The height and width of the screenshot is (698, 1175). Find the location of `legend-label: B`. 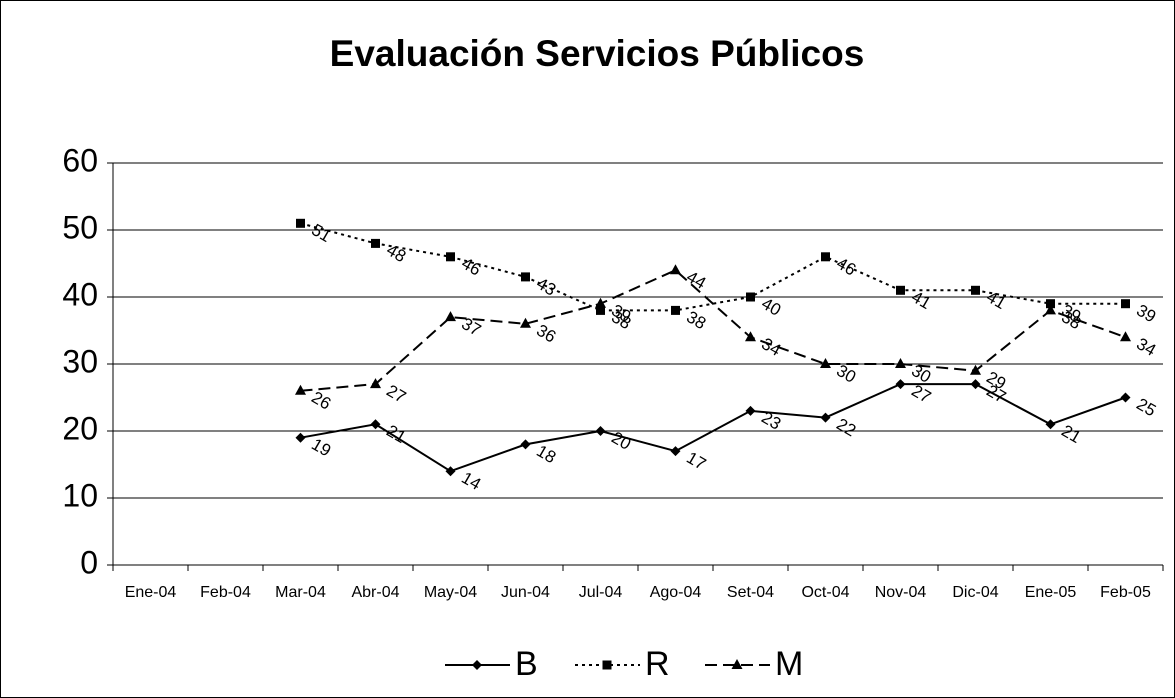

legend-label: B is located at coordinates (526, 664).